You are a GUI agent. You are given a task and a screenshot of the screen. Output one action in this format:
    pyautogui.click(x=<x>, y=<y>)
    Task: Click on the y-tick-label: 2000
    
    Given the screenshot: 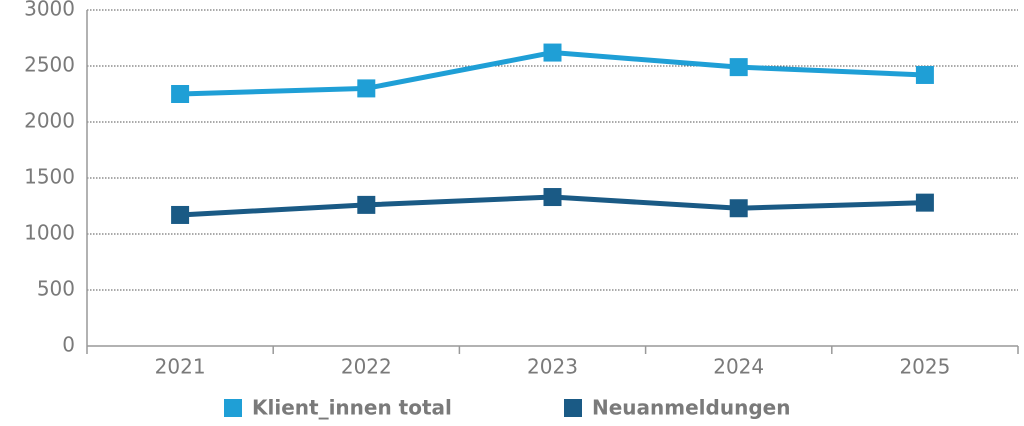 What is the action you would take?
    pyautogui.click(x=49, y=121)
    